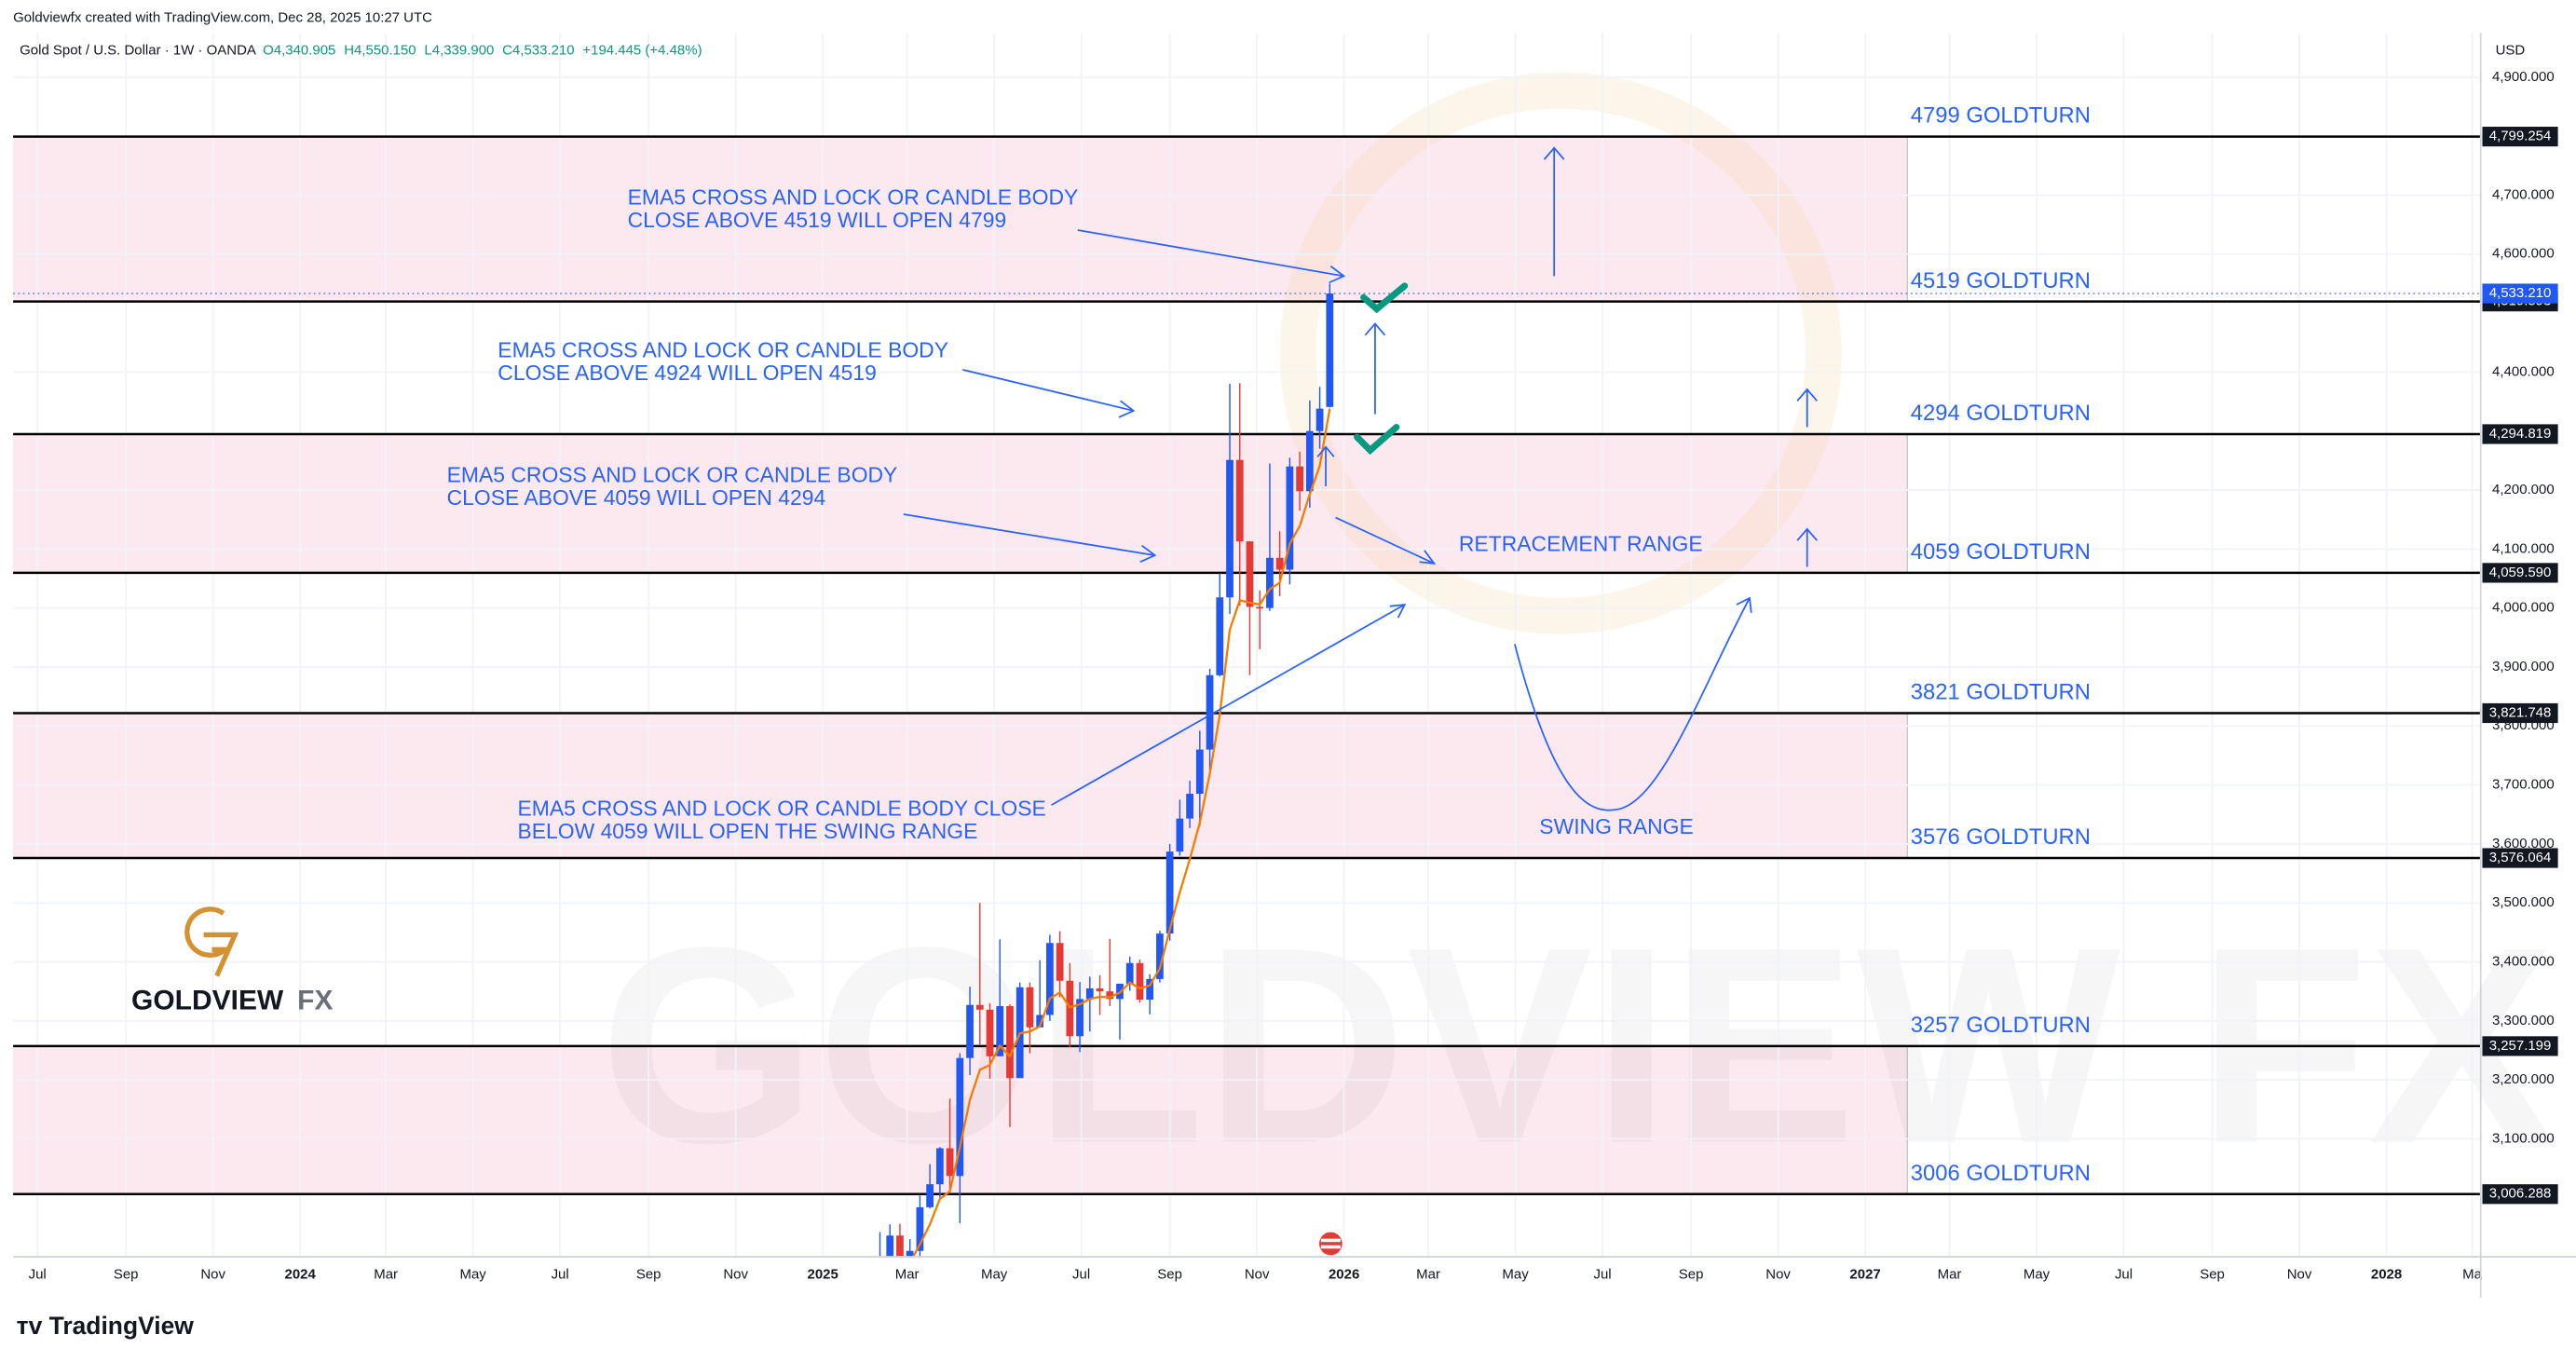 This screenshot has width=2576, height=1362. I want to click on ohlc-value: L4,339.900, so click(459, 51).